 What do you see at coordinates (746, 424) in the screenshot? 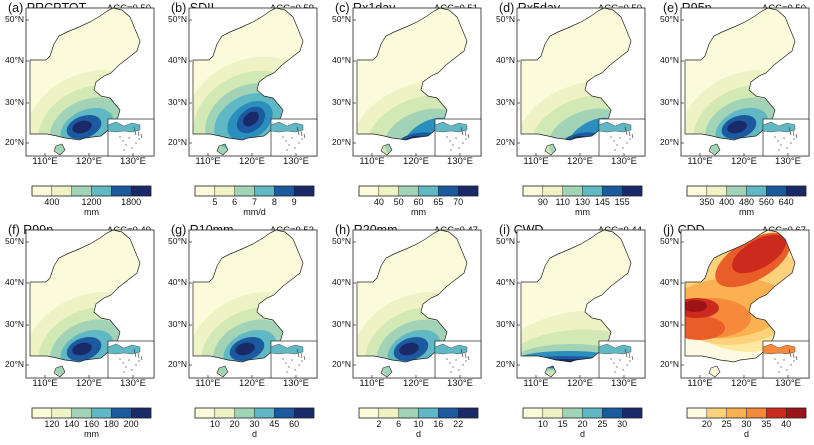
I see `colorbar-tick-label: 30` at bounding box center [746, 424].